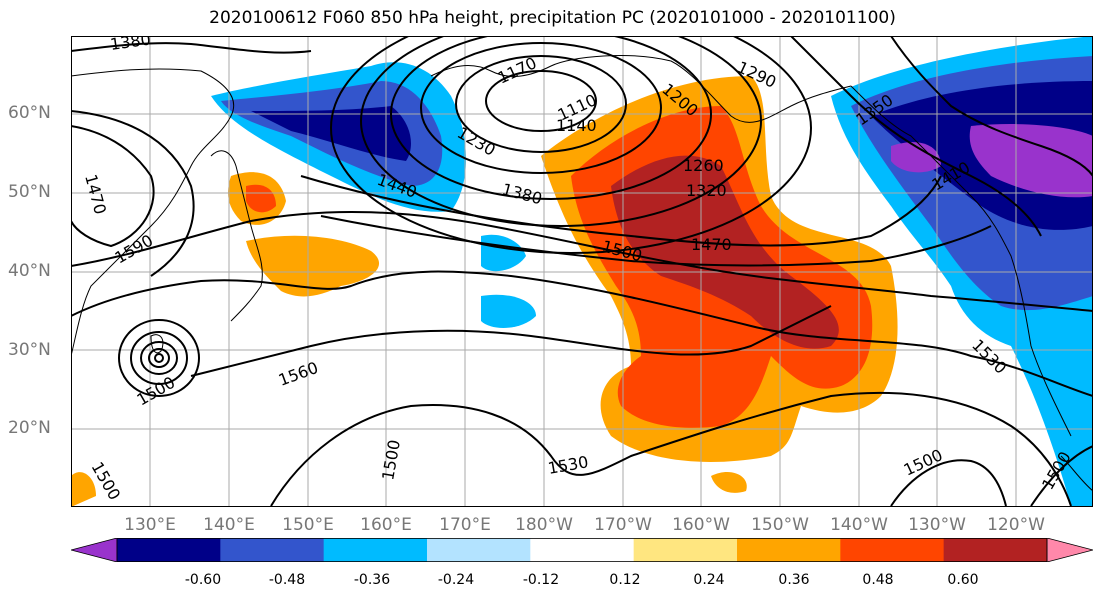 The image size is (1105, 601). What do you see at coordinates (711, 244) in the screenshot?
I see `contour-label: 1470` at bounding box center [711, 244].